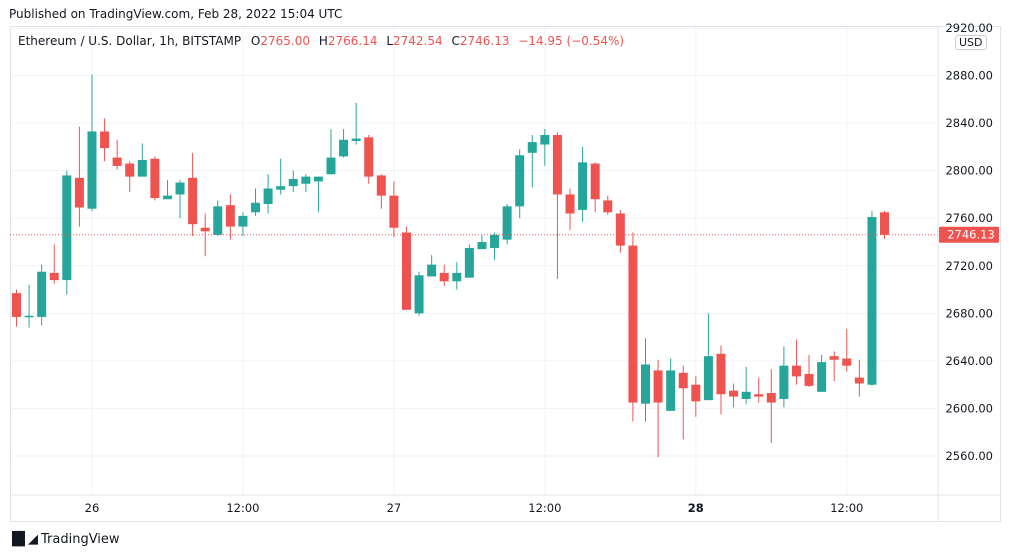 This screenshot has width=1012, height=558. I want to click on time-tick-label: 27, so click(394, 508).